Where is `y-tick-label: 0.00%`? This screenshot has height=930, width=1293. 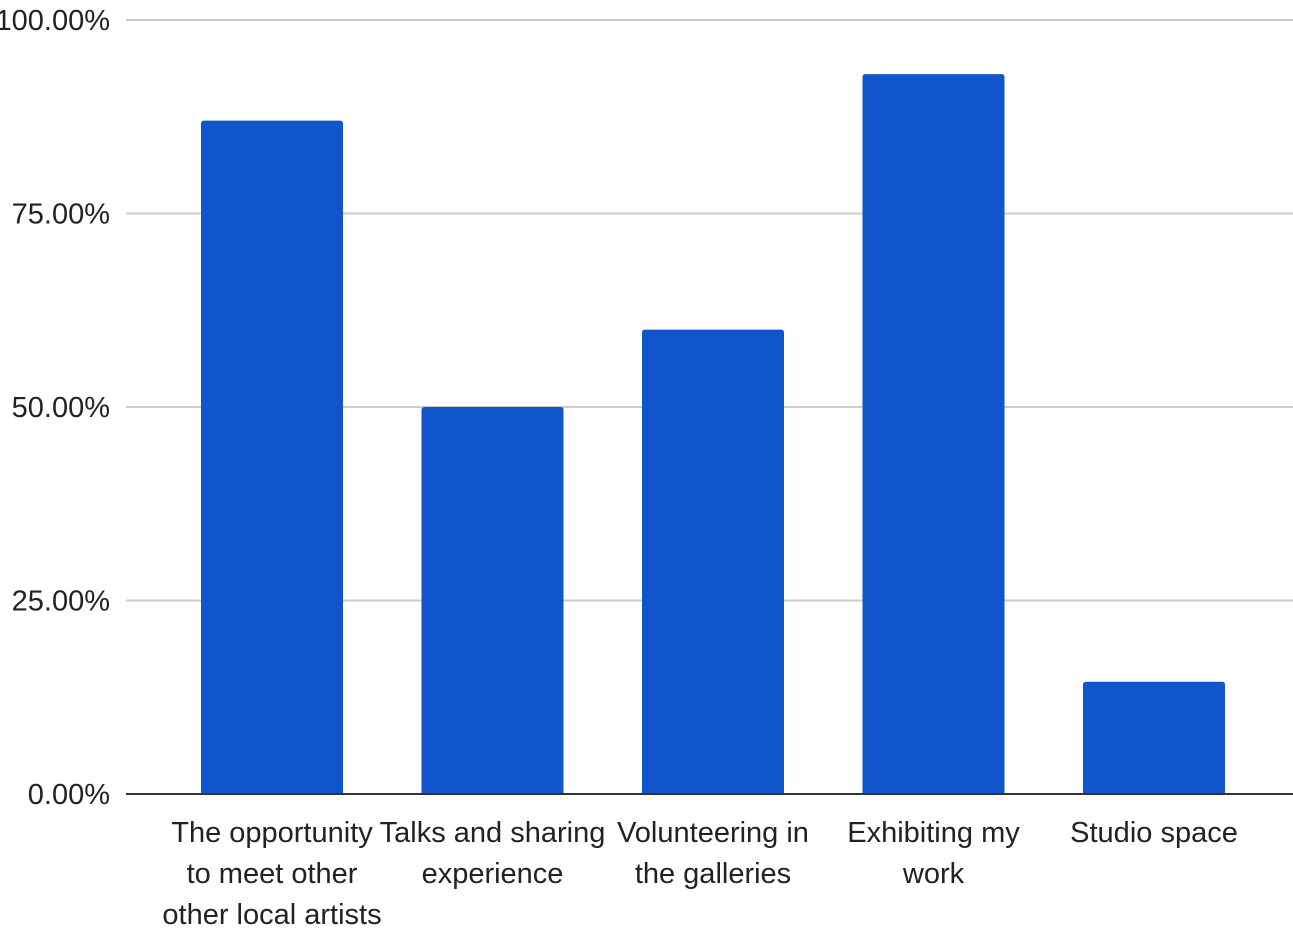
y-tick-label: 0.00% is located at coordinates (69, 795).